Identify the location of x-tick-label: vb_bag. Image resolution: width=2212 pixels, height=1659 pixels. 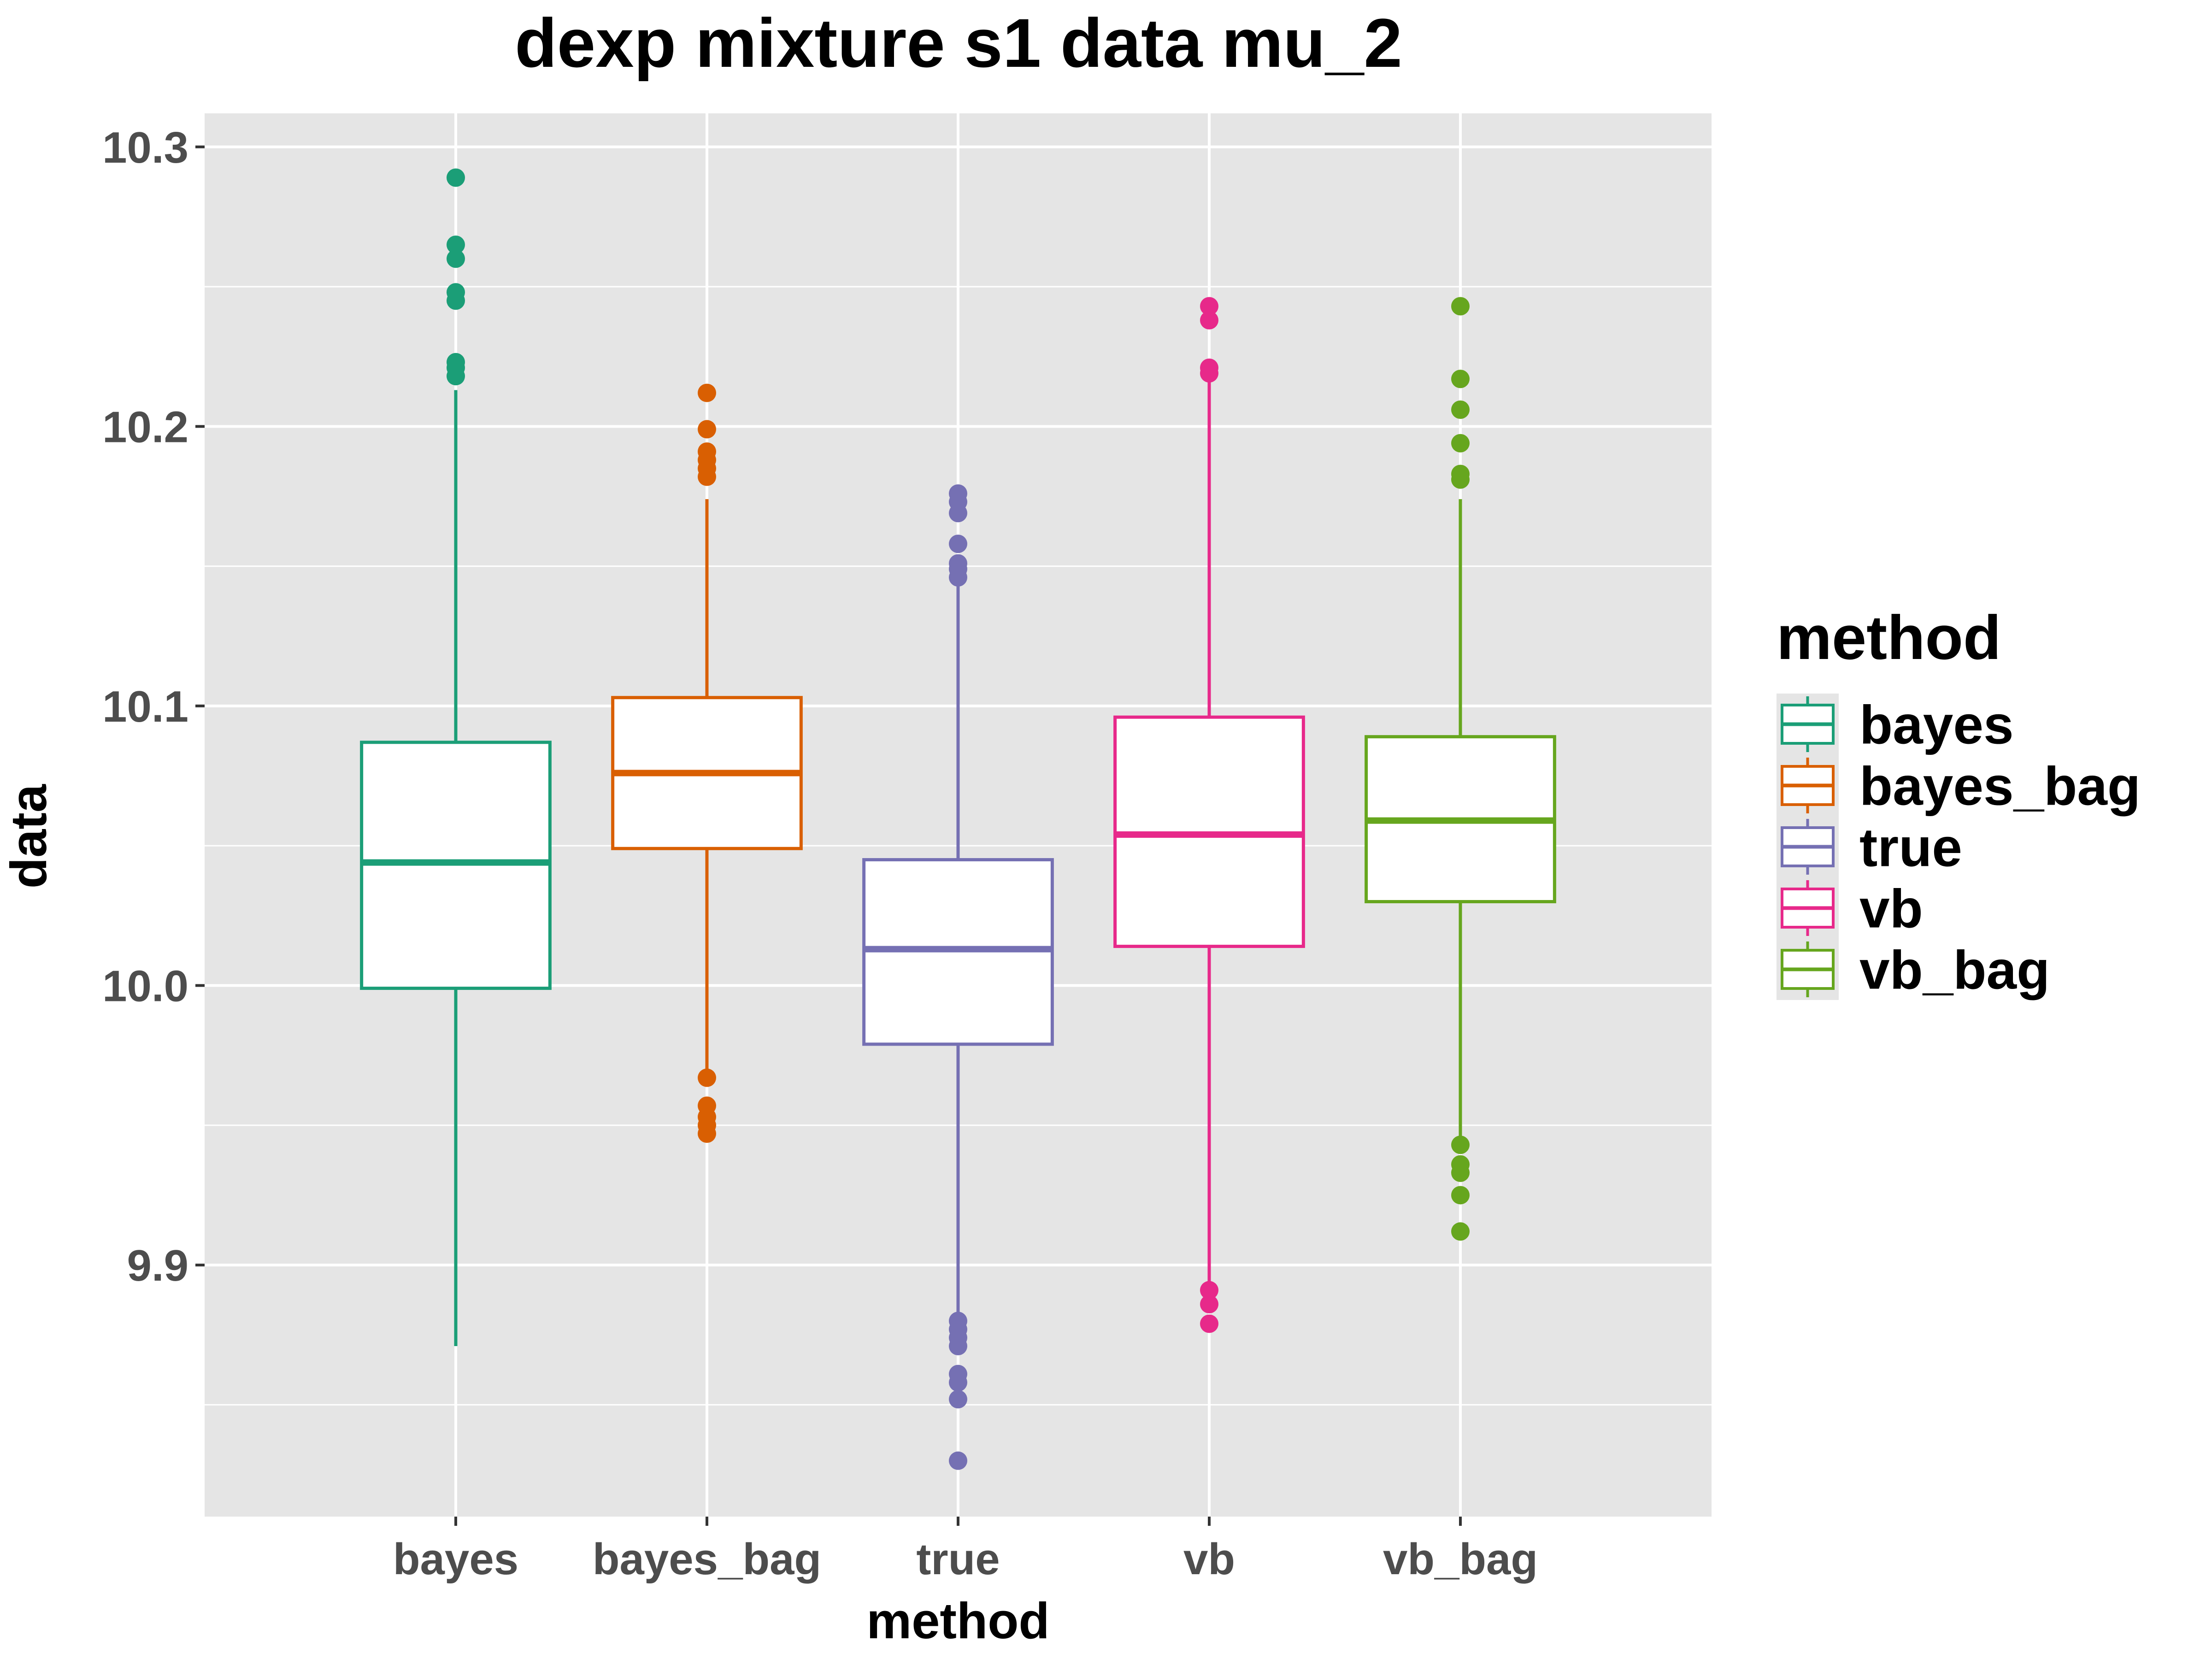
(1460, 1559).